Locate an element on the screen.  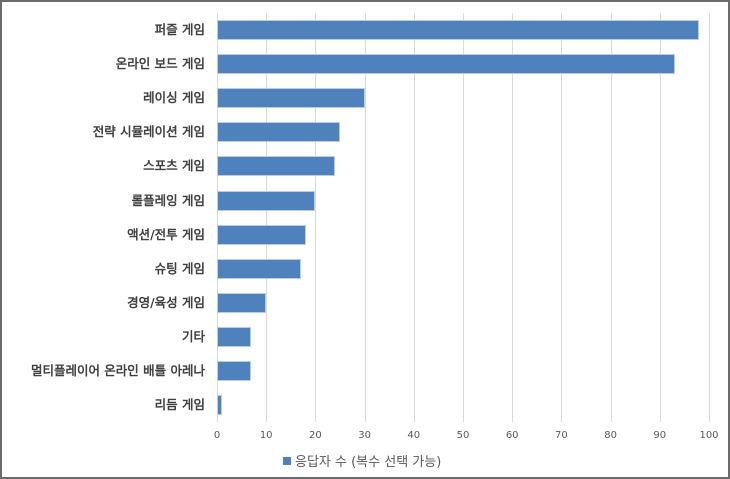
category-label: 레이싱 게임 is located at coordinates (174, 98).